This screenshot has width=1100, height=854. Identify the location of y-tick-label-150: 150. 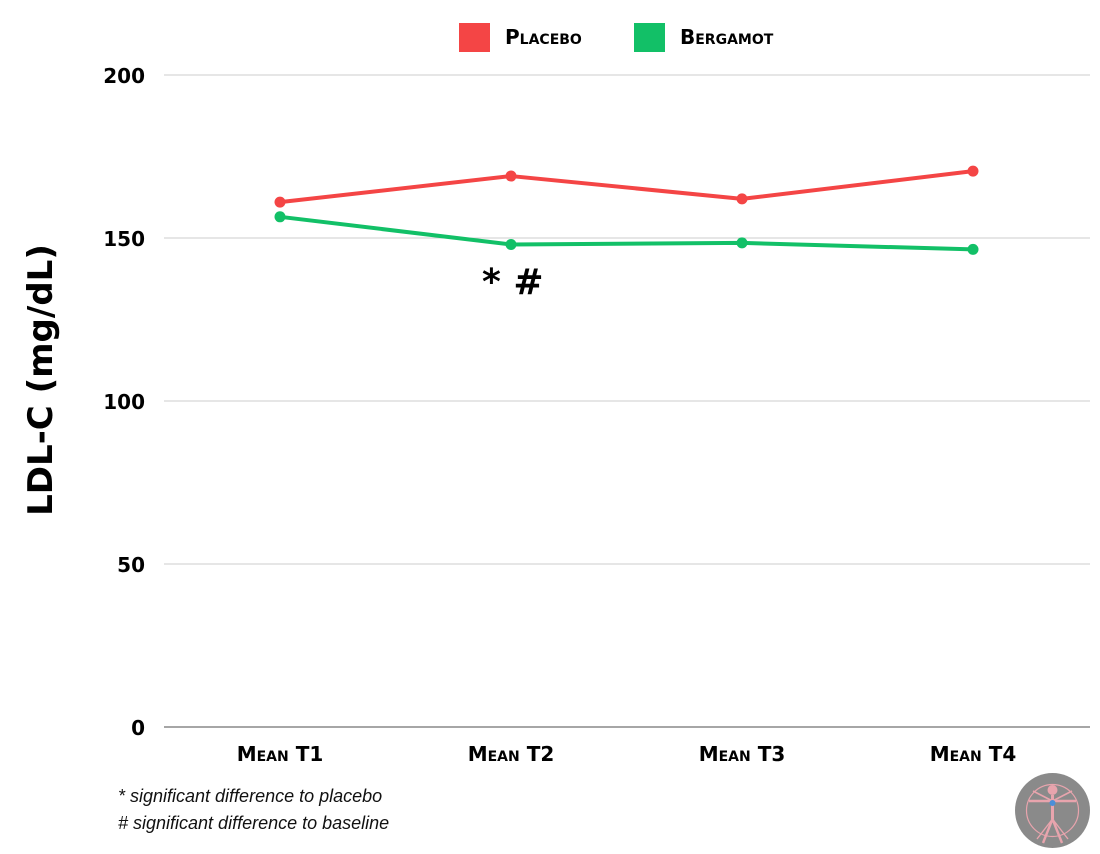
(124, 239).